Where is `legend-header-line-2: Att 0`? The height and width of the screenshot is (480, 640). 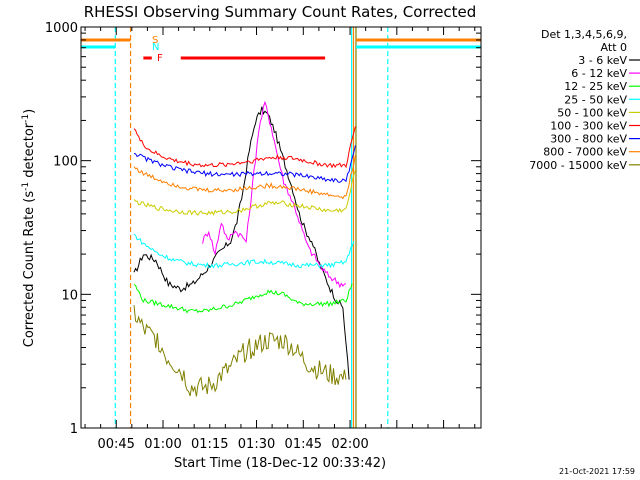
legend-header-line-2: Att 0 is located at coordinates (614, 47).